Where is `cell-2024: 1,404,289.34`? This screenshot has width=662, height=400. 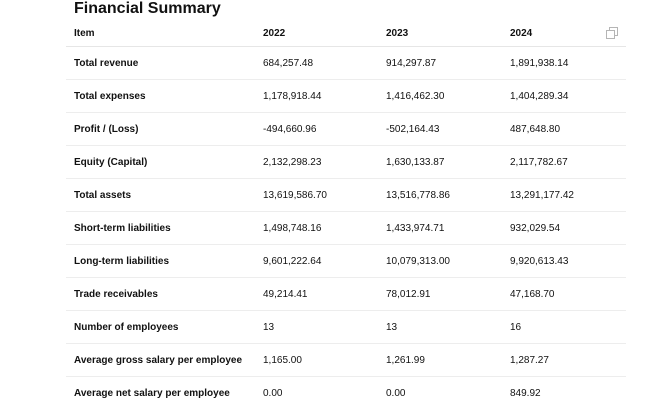 cell-2024: 1,404,289.34 is located at coordinates (539, 96).